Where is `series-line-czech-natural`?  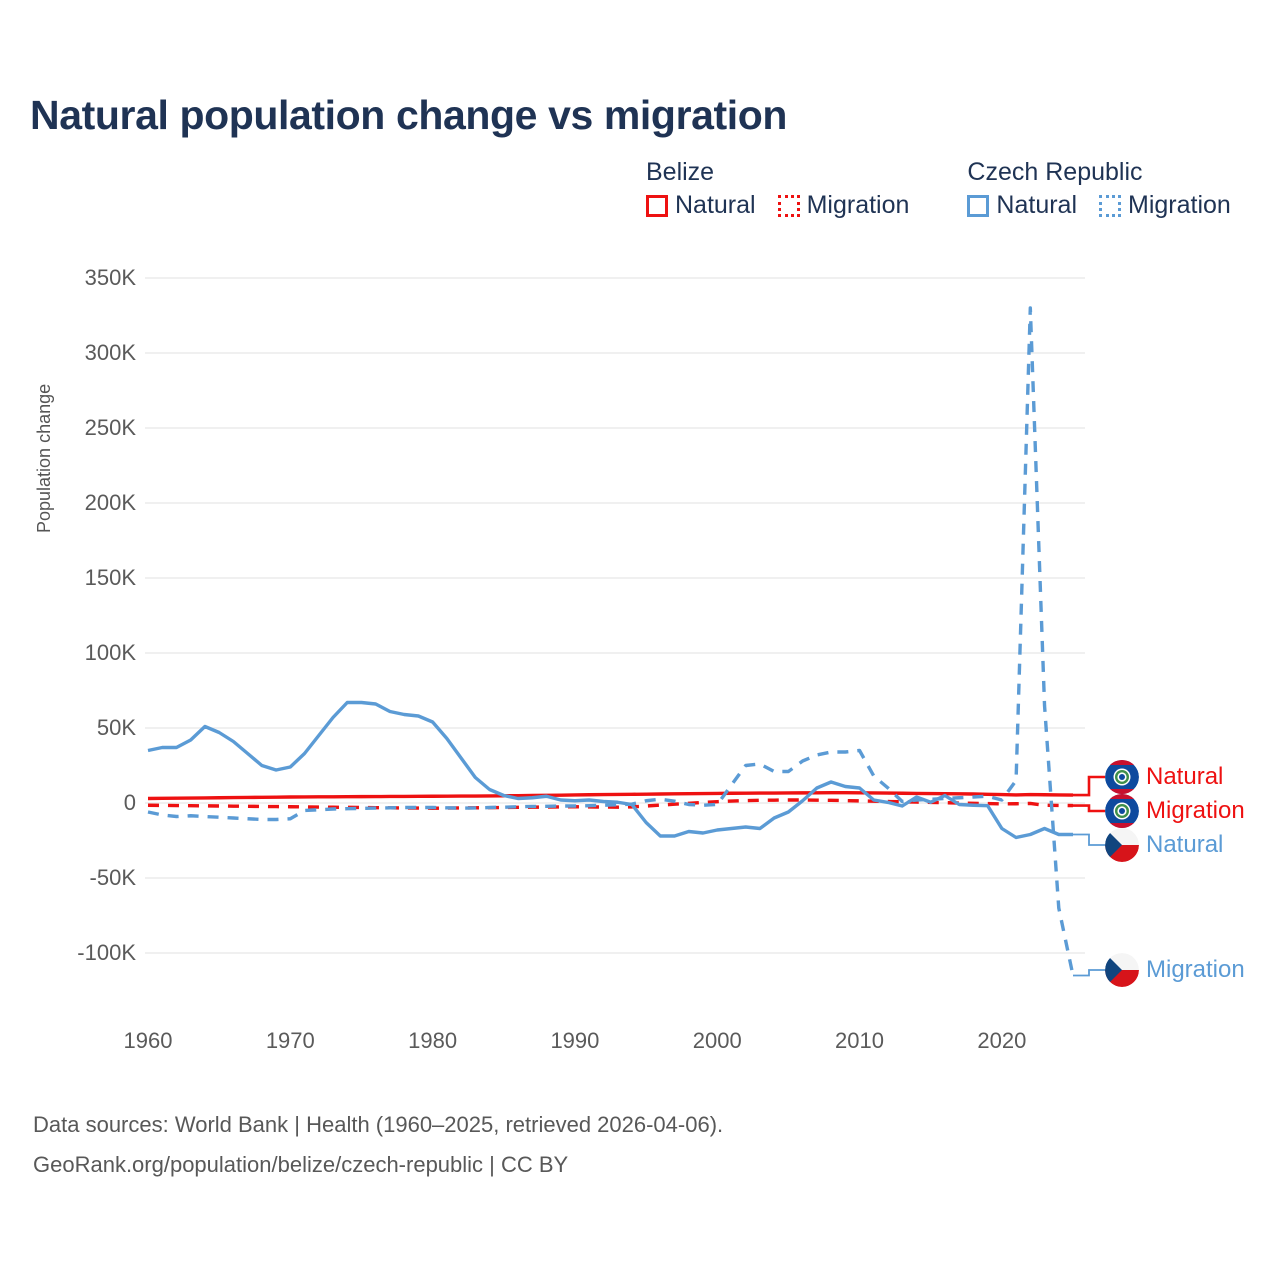
series-line-czech-natural is located at coordinates (610, 770).